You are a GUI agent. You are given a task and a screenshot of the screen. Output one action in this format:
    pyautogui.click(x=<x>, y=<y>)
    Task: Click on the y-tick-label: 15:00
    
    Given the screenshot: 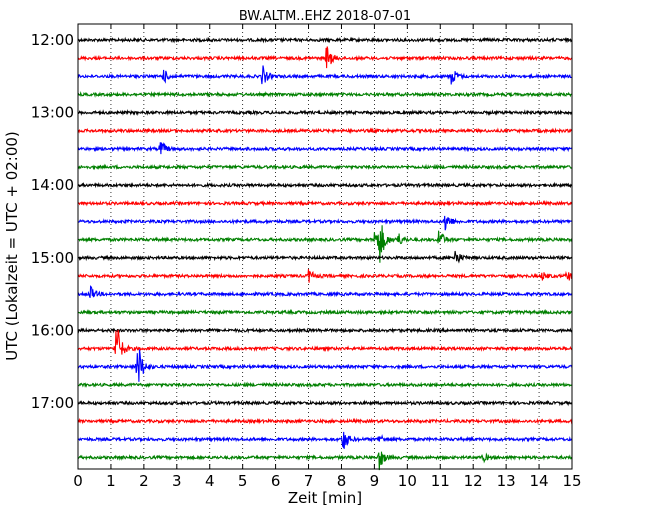 What is the action you would take?
    pyautogui.click(x=52, y=258)
    